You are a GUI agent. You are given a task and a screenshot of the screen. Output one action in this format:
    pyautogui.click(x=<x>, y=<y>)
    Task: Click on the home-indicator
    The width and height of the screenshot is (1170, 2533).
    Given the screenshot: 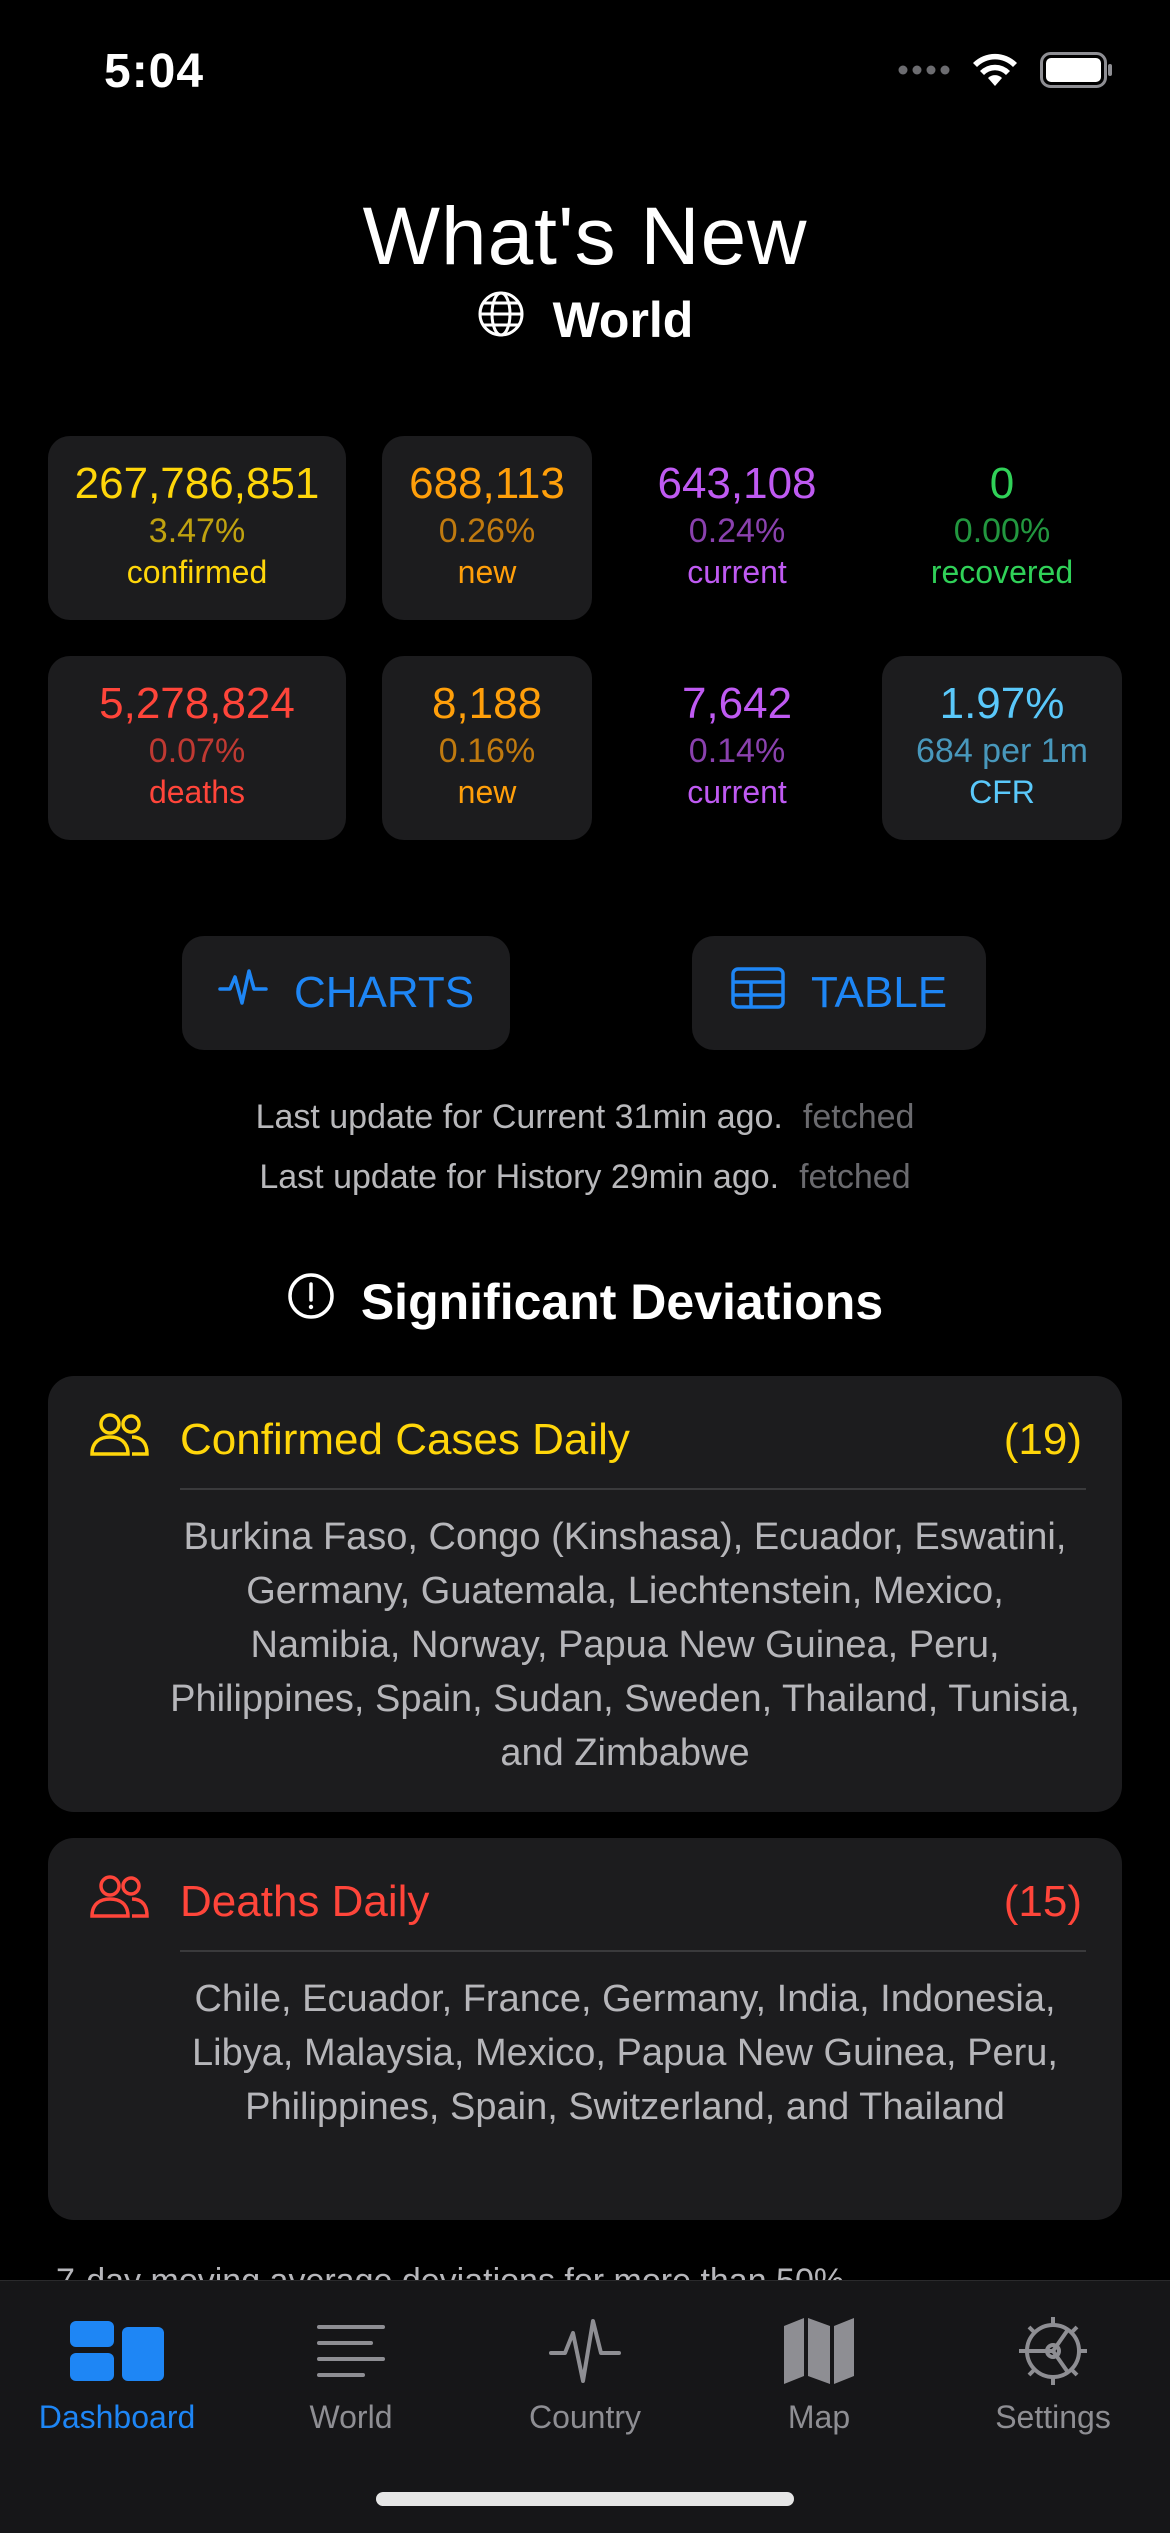 What is the action you would take?
    pyautogui.click(x=585, y=2499)
    